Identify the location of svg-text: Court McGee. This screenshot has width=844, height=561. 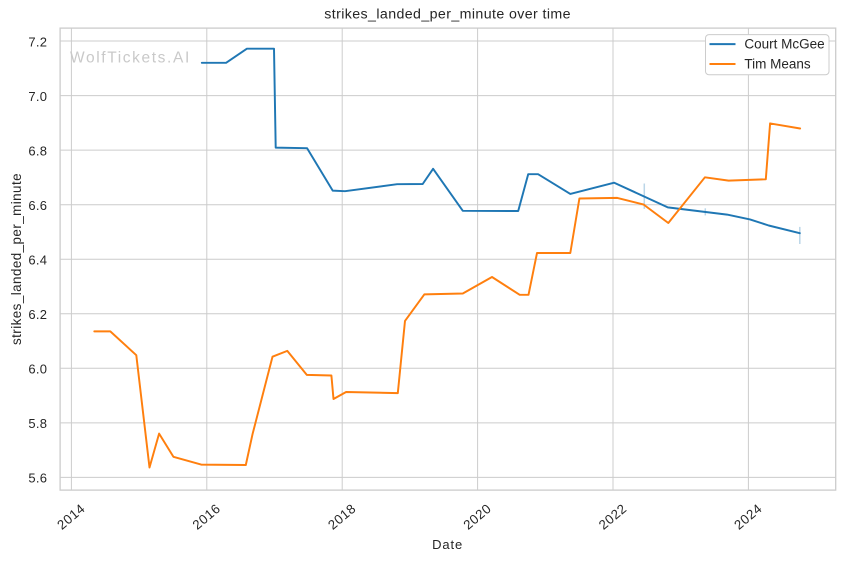
(784, 44).